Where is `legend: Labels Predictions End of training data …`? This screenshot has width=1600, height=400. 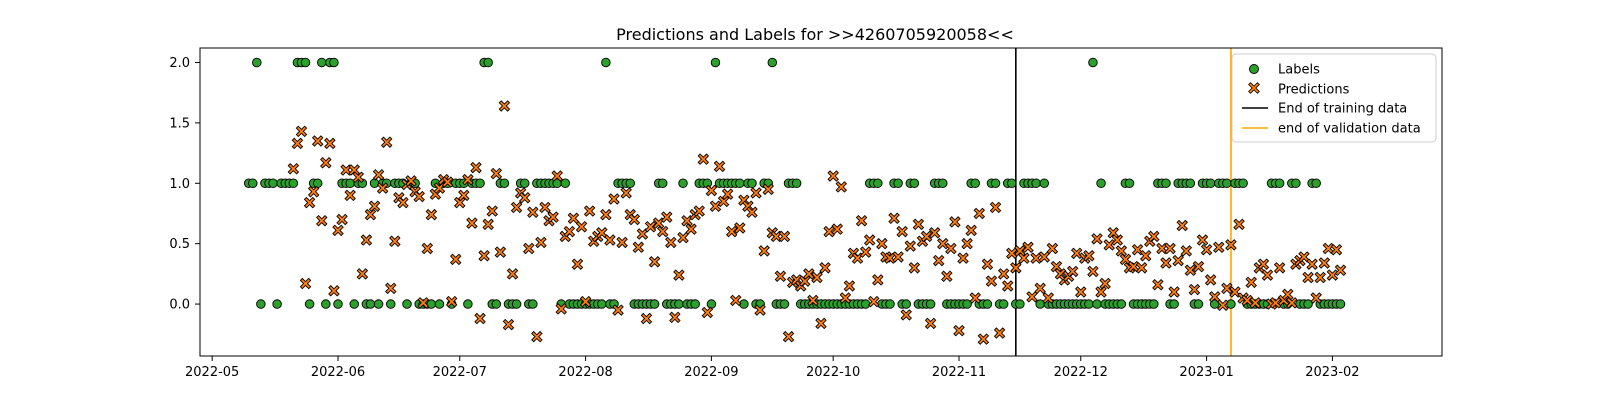 legend: Labels Predictions End of training data … is located at coordinates (1334, 98).